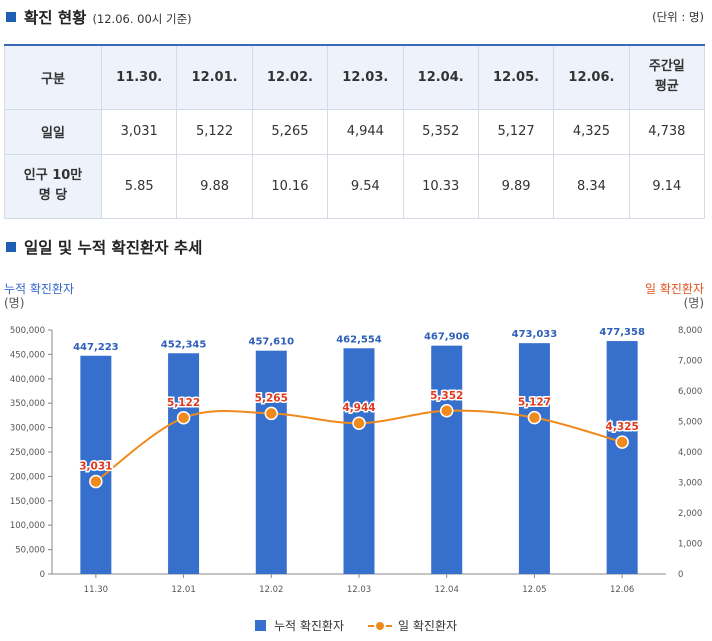 The width and height of the screenshot is (712, 641). Describe the element at coordinates (359, 339) in the screenshot. I see `bar-value-label: 462,554` at that location.